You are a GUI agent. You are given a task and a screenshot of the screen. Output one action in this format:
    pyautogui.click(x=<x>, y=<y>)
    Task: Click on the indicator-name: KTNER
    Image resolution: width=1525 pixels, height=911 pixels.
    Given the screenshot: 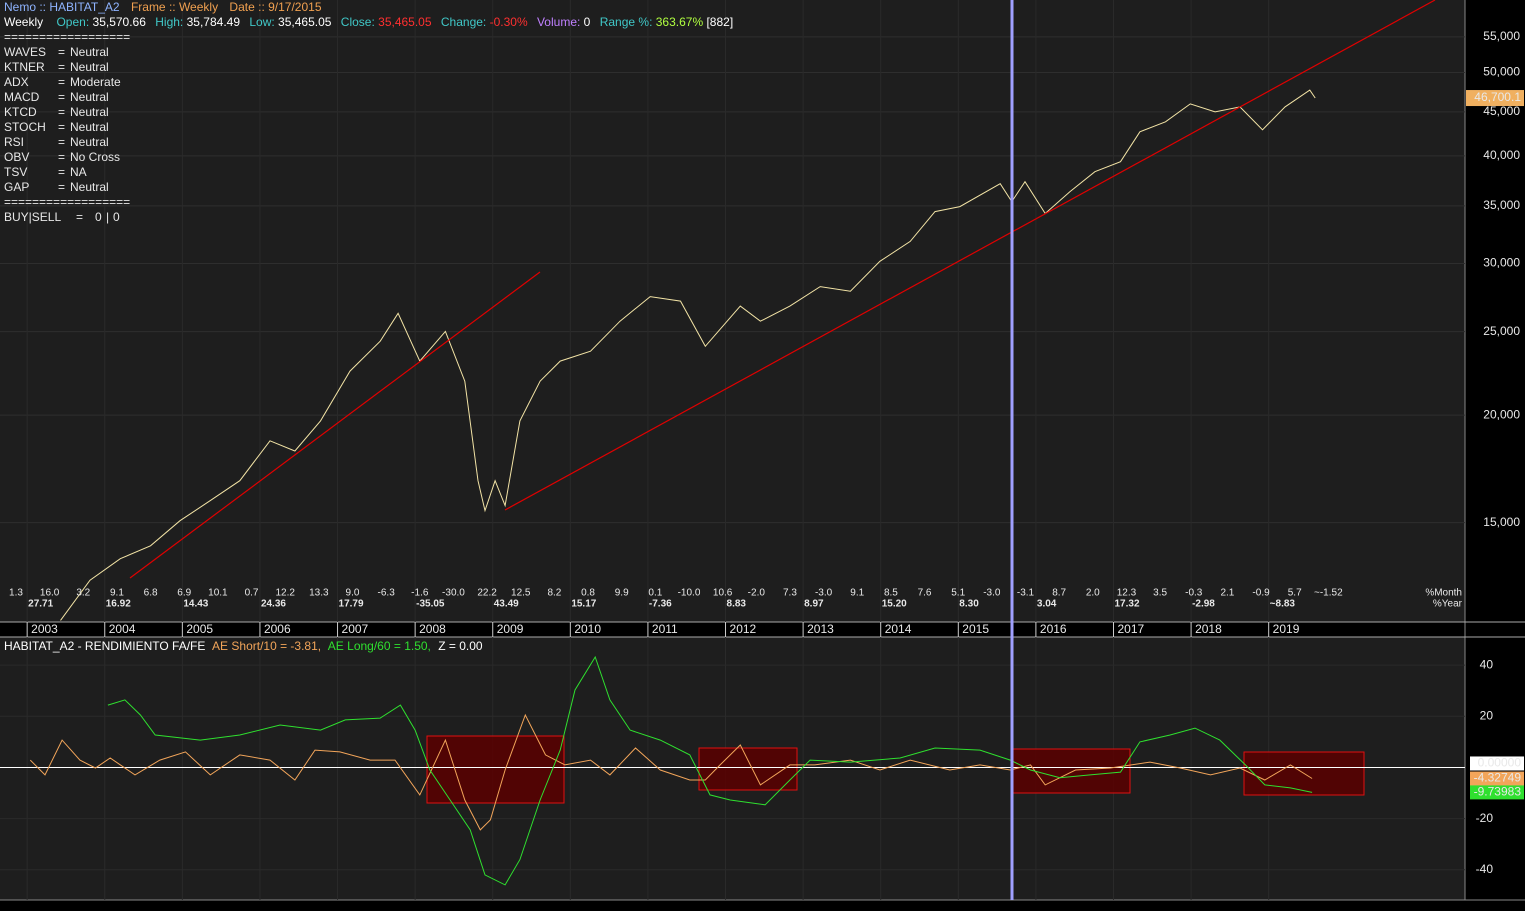 What is the action you would take?
    pyautogui.click(x=24, y=67)
    